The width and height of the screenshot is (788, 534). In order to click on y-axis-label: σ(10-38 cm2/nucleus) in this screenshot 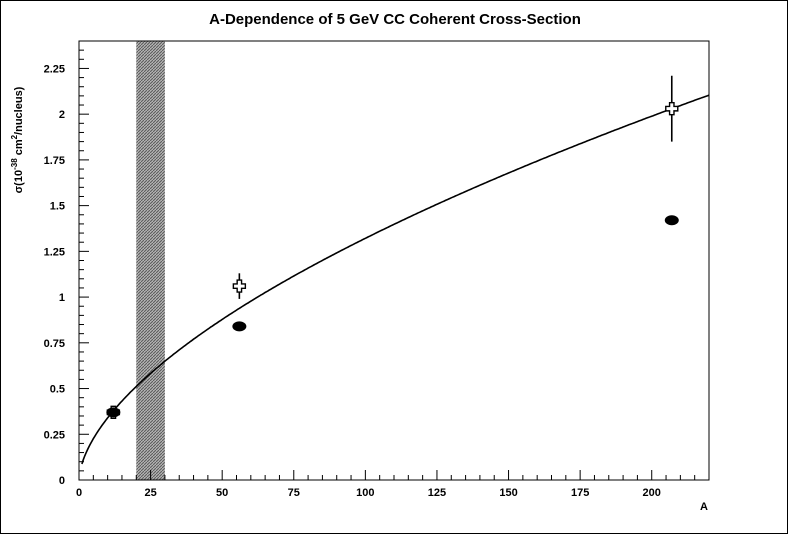, I will do `click(17, 139)`.